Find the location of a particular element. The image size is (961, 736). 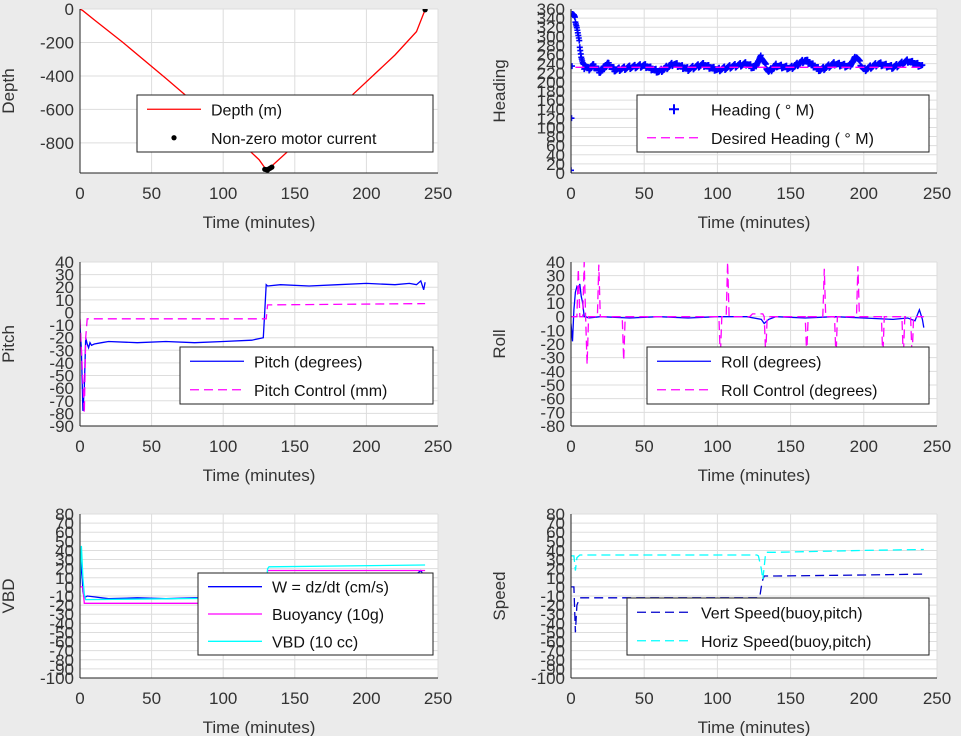

legend-label-pitch-degrees: Pitch (degrees) is located at coordinates (308, 362).